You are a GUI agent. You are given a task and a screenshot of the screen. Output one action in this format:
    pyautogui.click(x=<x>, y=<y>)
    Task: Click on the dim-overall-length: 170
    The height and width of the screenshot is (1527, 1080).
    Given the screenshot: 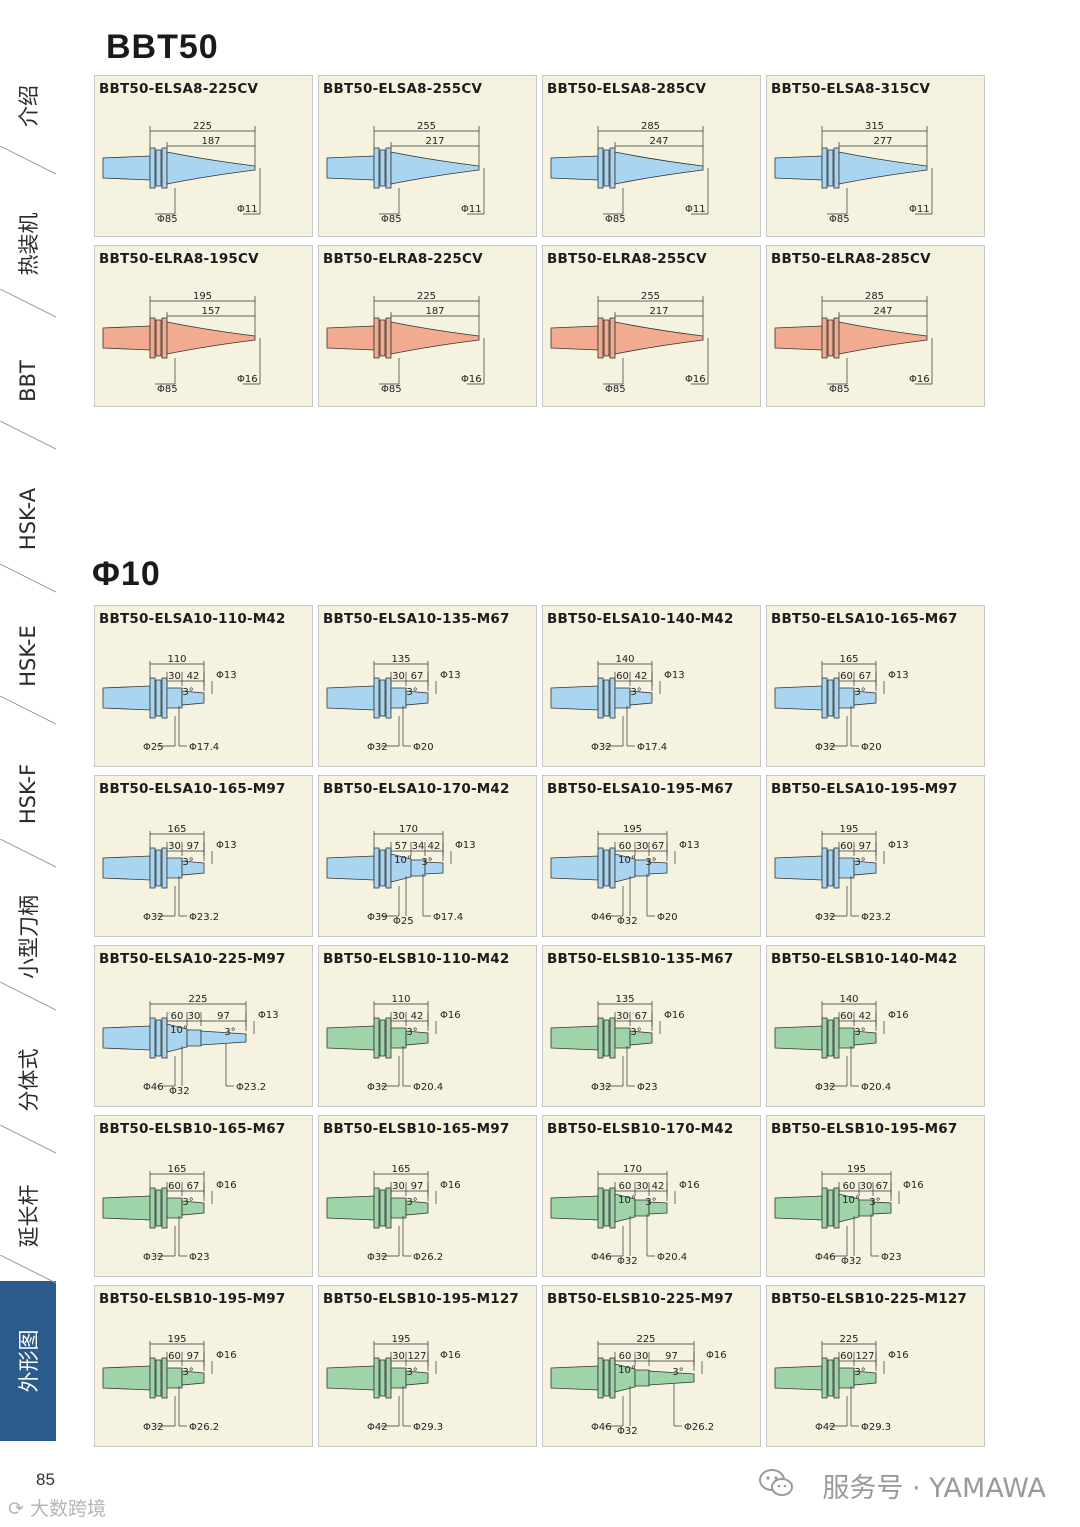 What is the action you would take?
    pyautogui.click(x=408, y=829)
    